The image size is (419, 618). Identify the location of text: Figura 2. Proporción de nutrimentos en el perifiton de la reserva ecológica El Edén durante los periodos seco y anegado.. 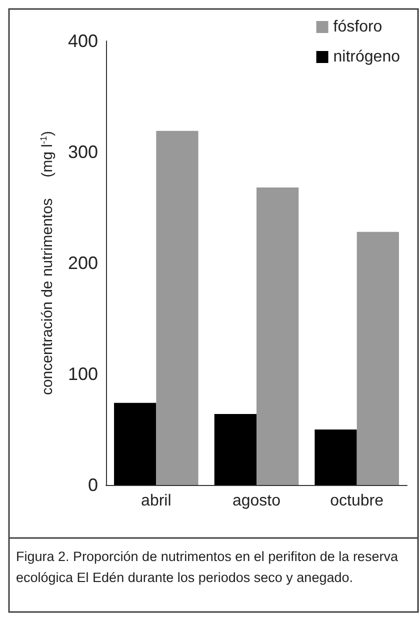
(209, 567).